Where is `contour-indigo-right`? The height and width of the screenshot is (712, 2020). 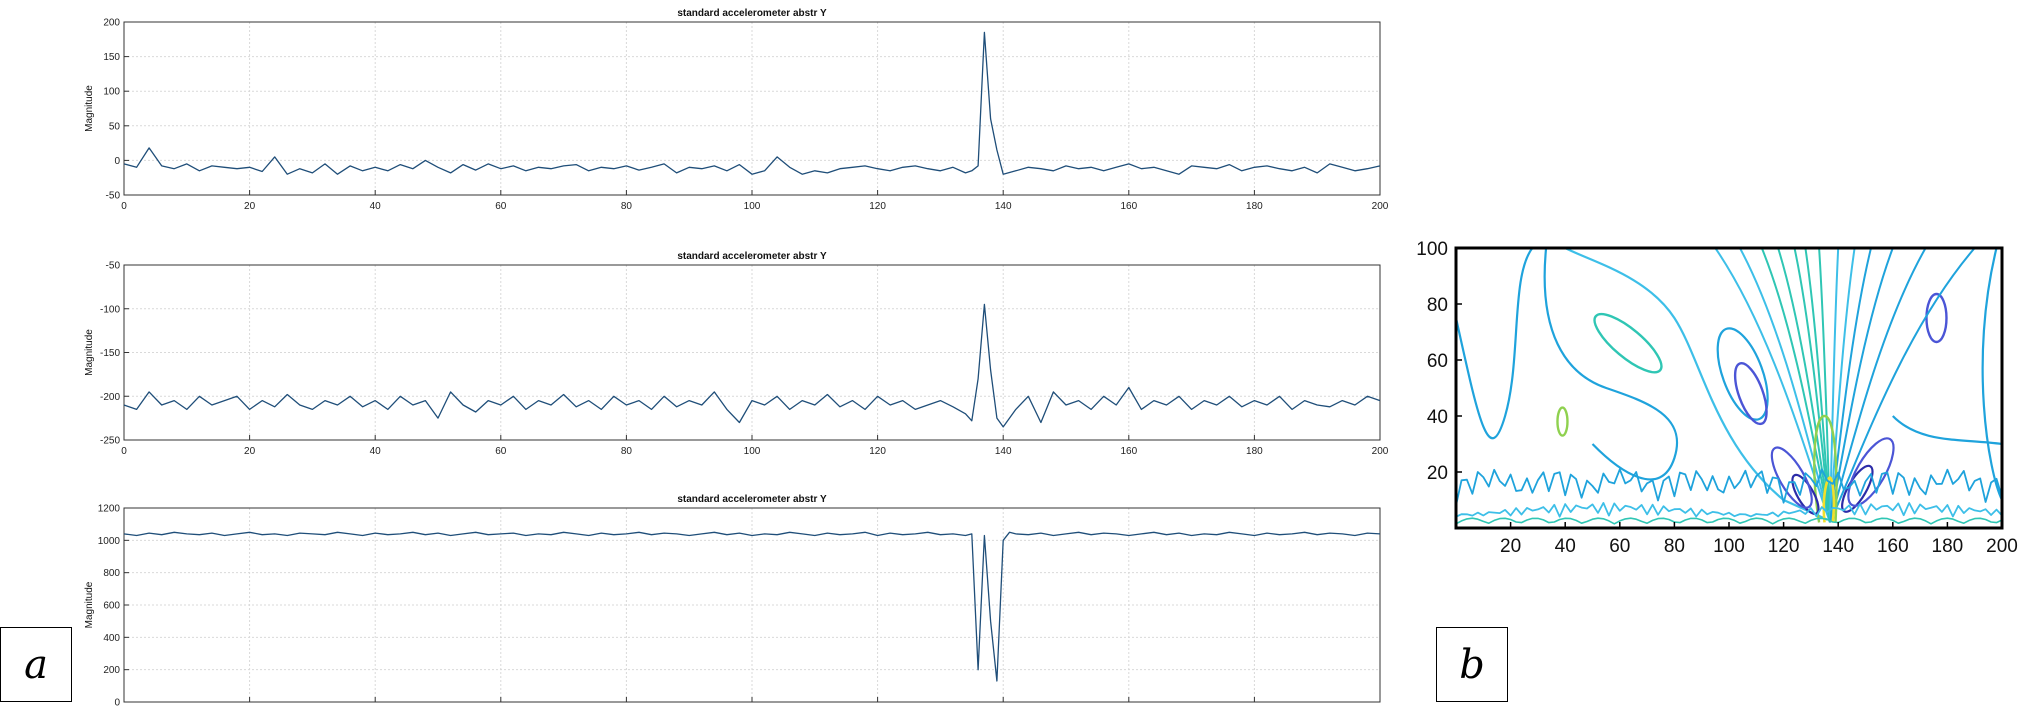
contour-indigo-right is located at coordinates (1936, 318).